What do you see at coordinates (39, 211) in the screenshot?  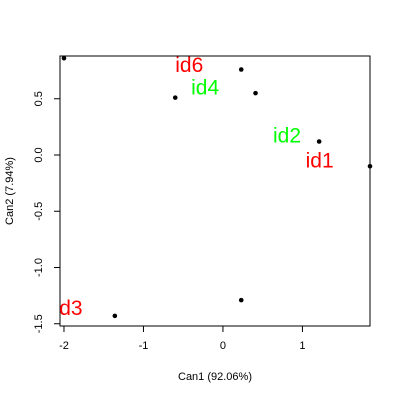 I see `y-tick-label: -0.5` at bounding box center [39, 211].